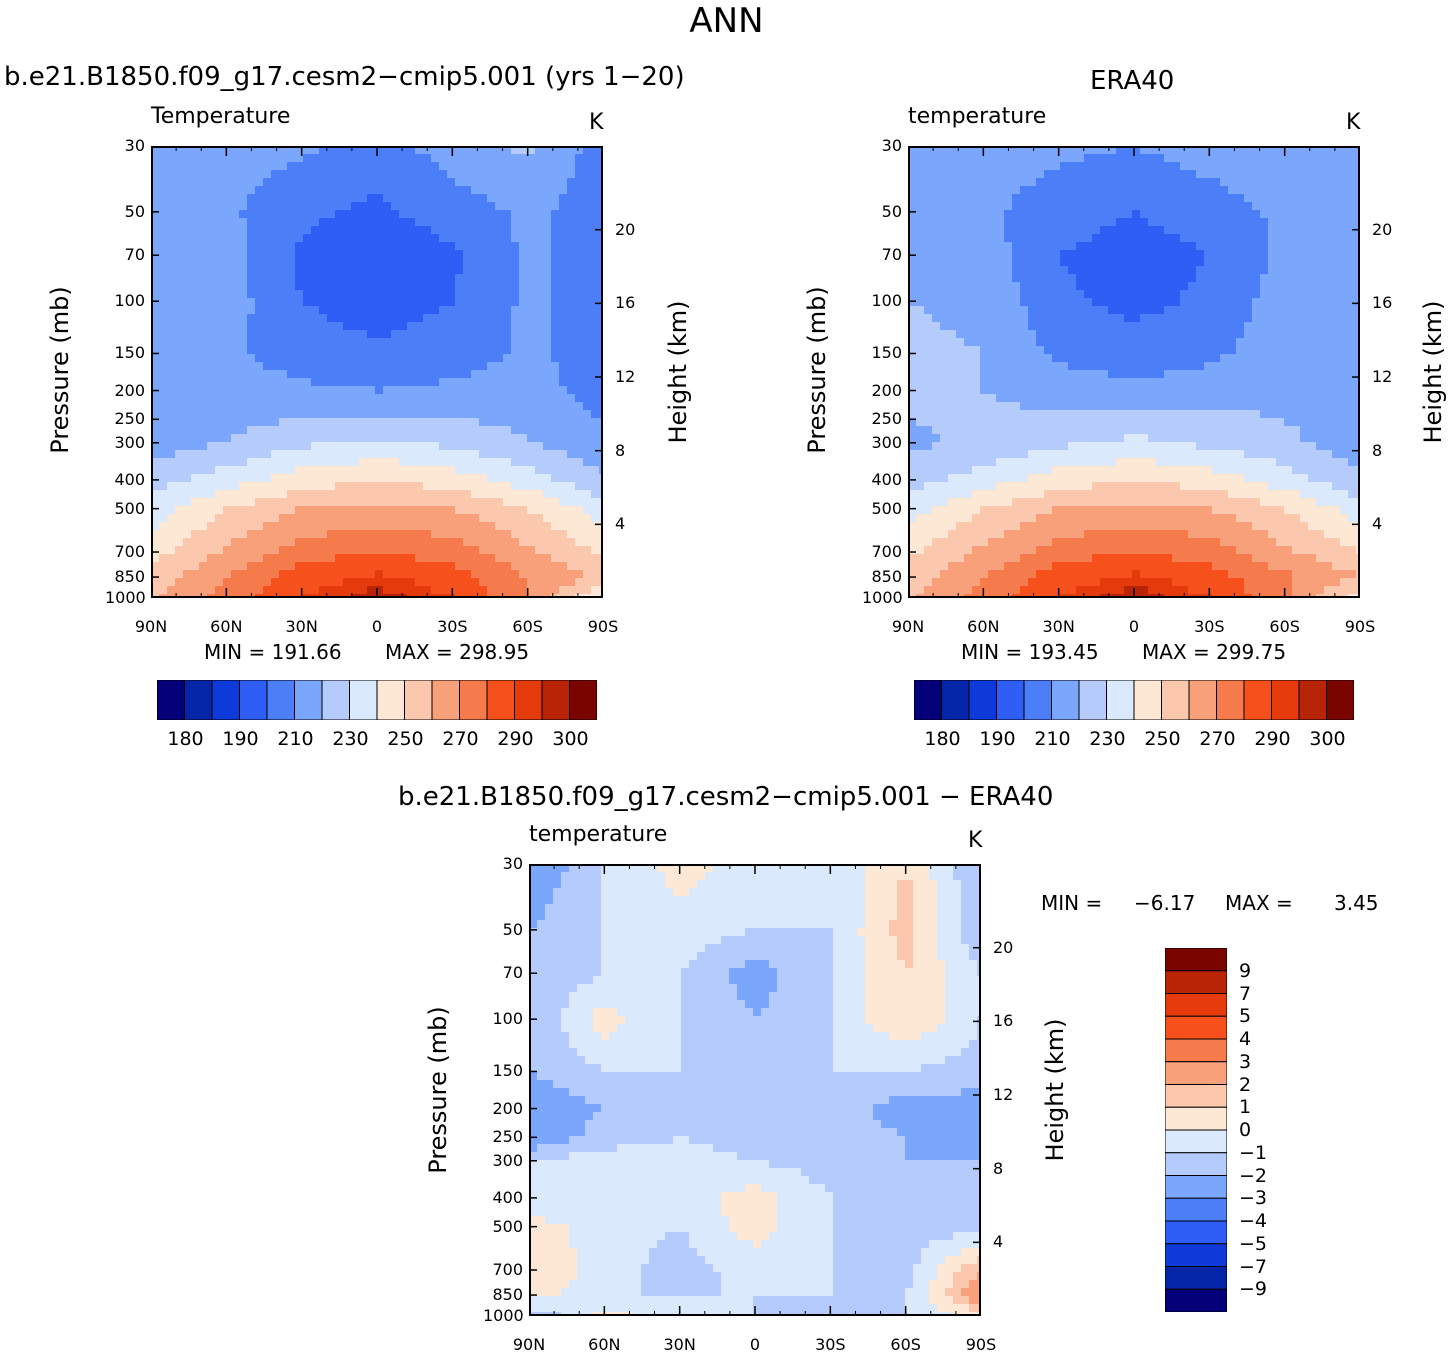  I want to click on panel2-units: K, so click(1353, 122).